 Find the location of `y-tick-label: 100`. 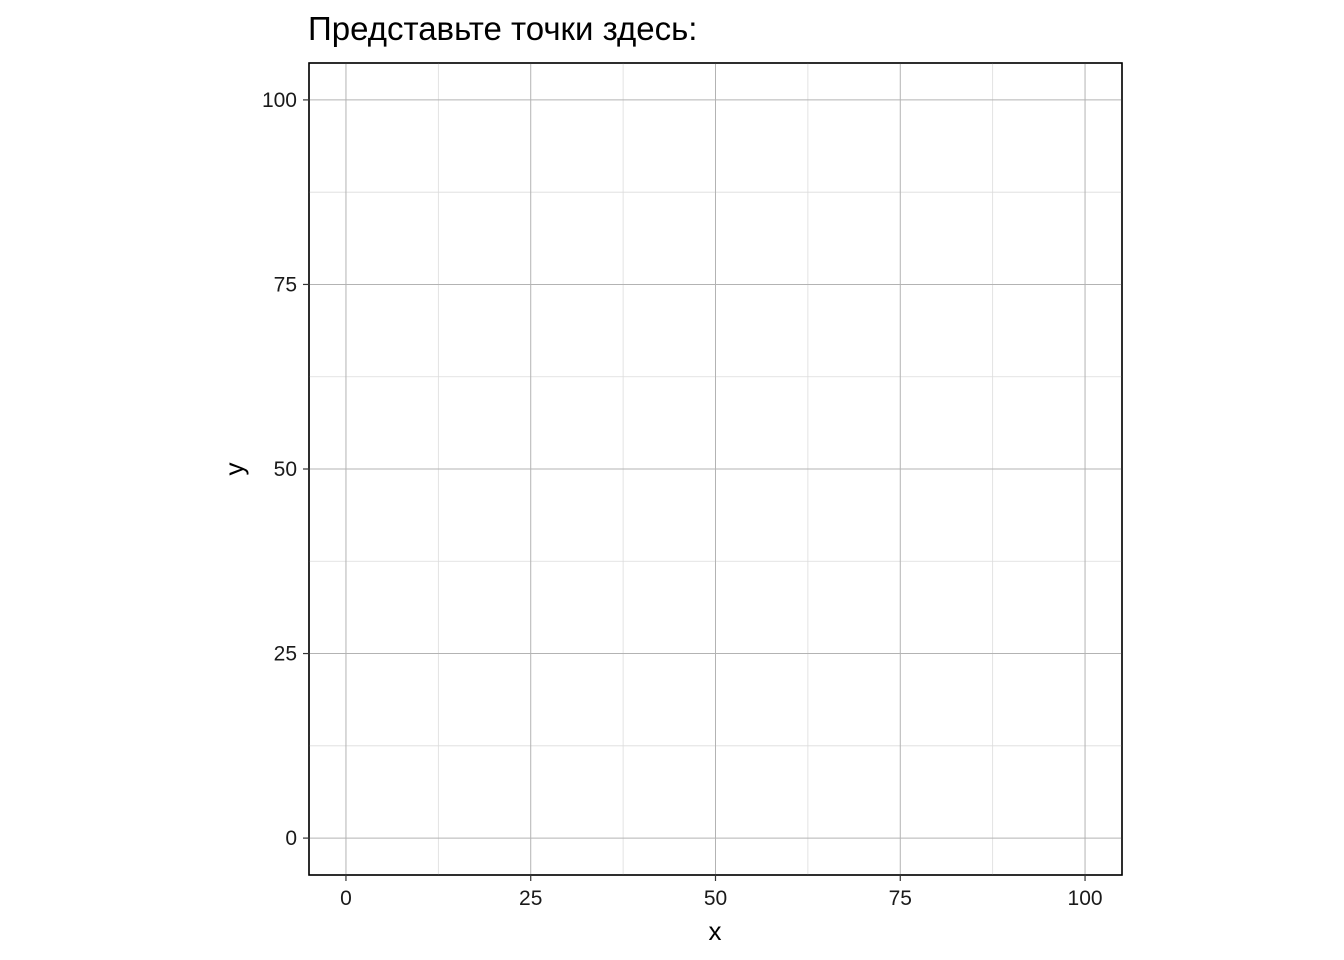

y-tick-label: 100 is located at coordinates (279, 100).